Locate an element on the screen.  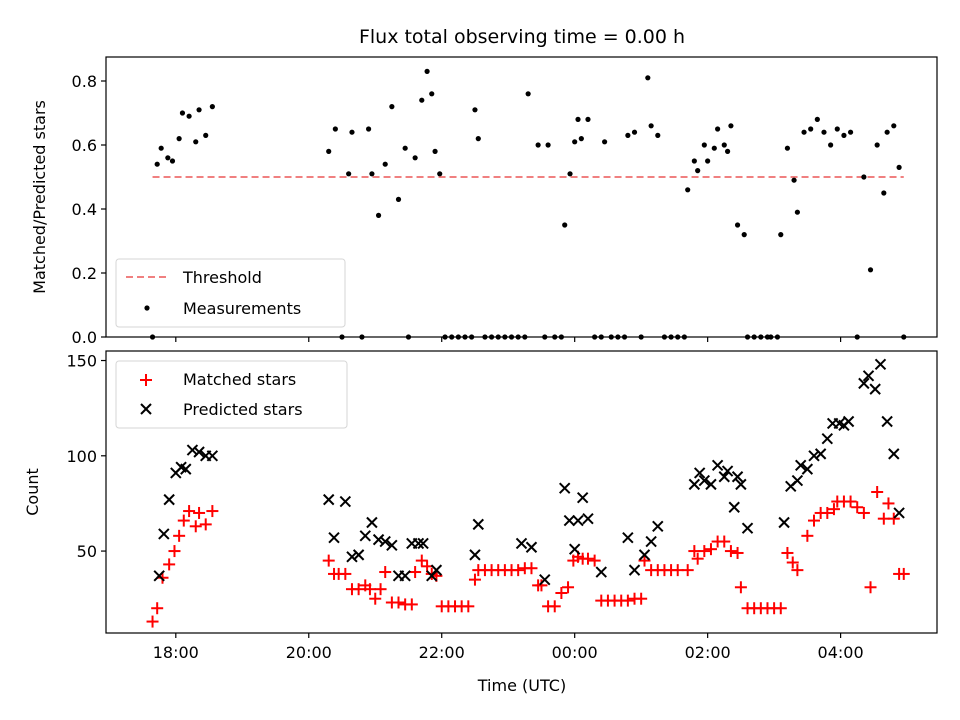
bottom-legend: Matched stars Predicted stars is located at coordinates (231, 394).